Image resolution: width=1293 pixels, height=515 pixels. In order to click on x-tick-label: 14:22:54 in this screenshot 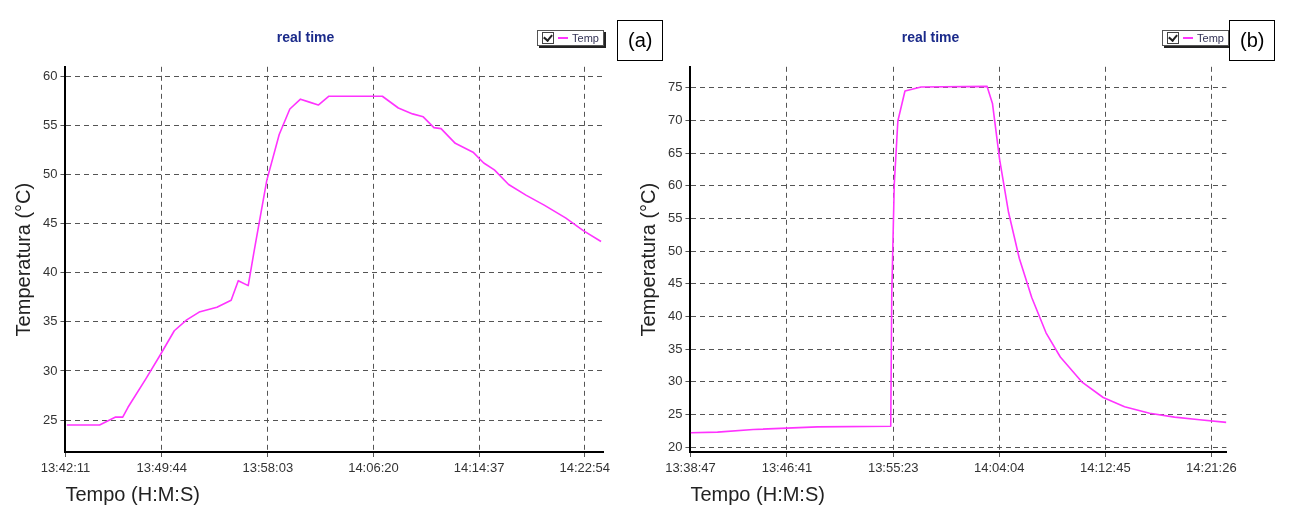, I will do `click(585, 467)`.